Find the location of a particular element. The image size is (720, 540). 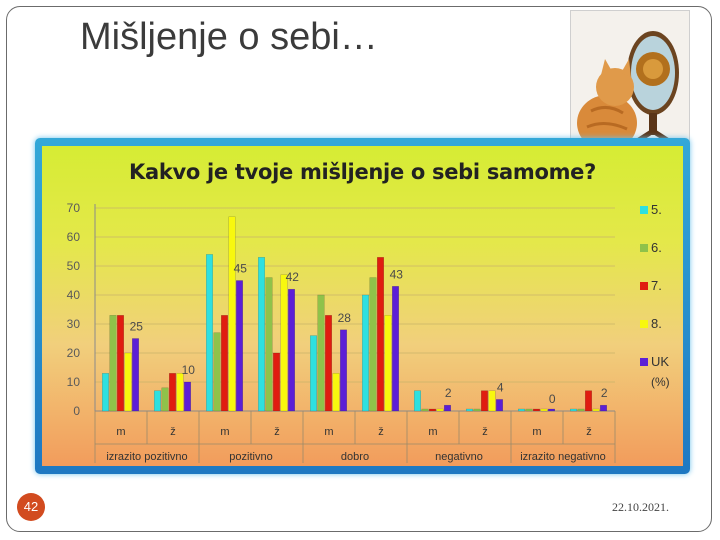

legend-label: UK is located at coordinates (660, 361).